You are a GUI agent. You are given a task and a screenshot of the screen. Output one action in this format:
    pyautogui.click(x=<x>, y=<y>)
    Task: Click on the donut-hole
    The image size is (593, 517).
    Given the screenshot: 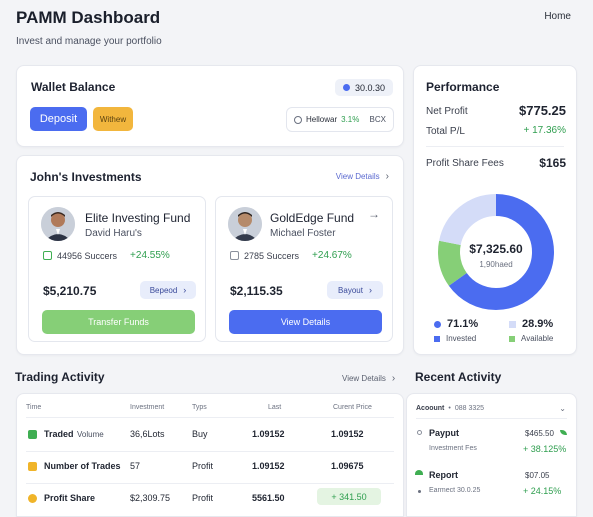 What is the action you would take?
    pyautogui.click(x=496, y=252)
    